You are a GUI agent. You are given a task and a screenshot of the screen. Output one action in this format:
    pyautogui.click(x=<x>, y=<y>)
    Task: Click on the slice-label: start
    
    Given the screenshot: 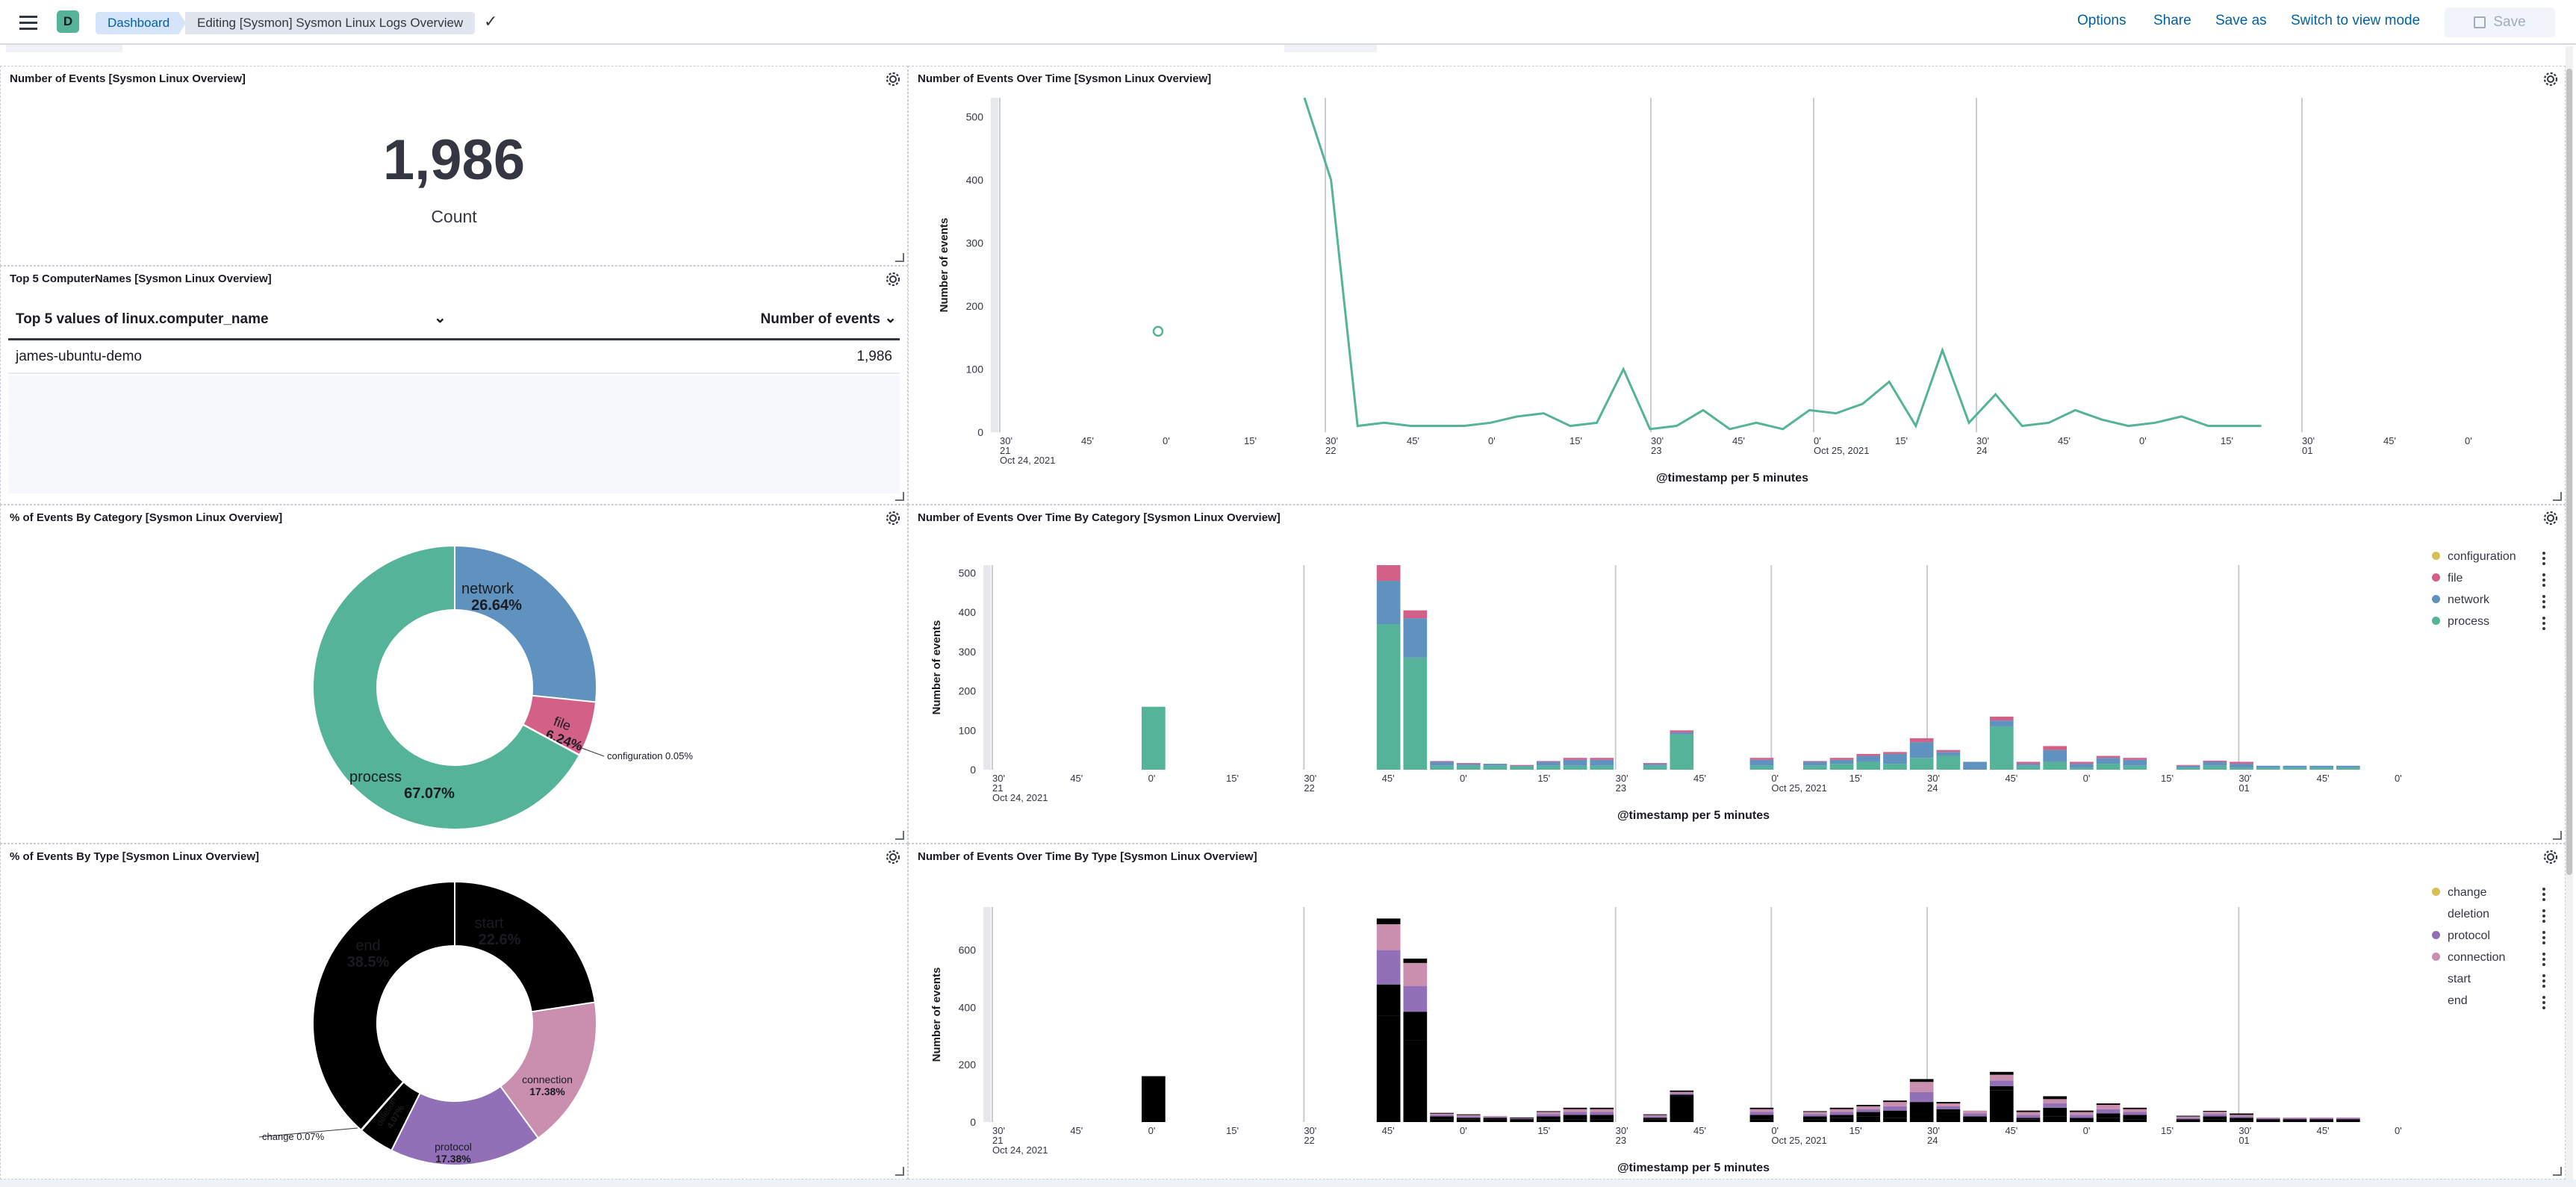 What is the action you would take?
    pyautogui.click(x=489, y=923)
    